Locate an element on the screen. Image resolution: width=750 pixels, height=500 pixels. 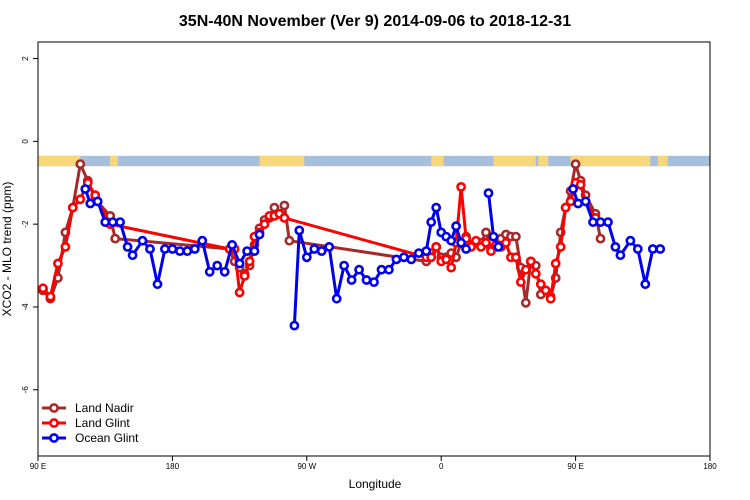
x-axis-label: Longitude is located at coordinates (375, 484).